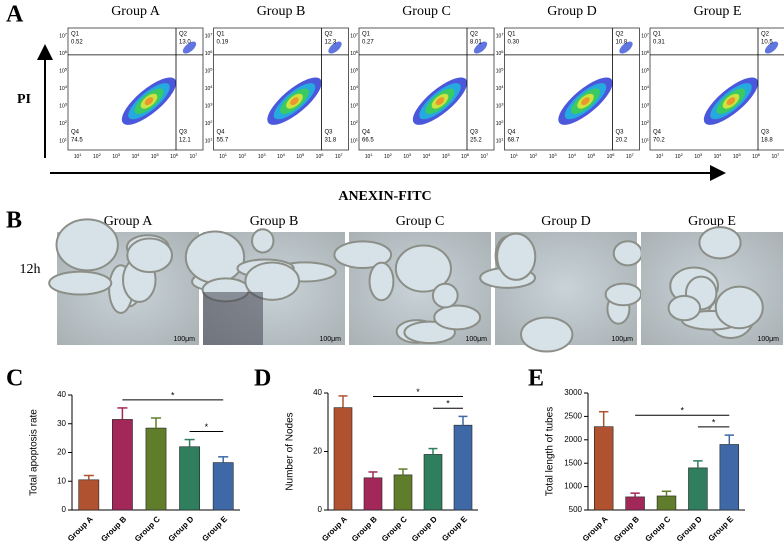  Describe the element at coordinates (223, 141) in the screenshot. I see `quadrant-value: 55.7` at that location.